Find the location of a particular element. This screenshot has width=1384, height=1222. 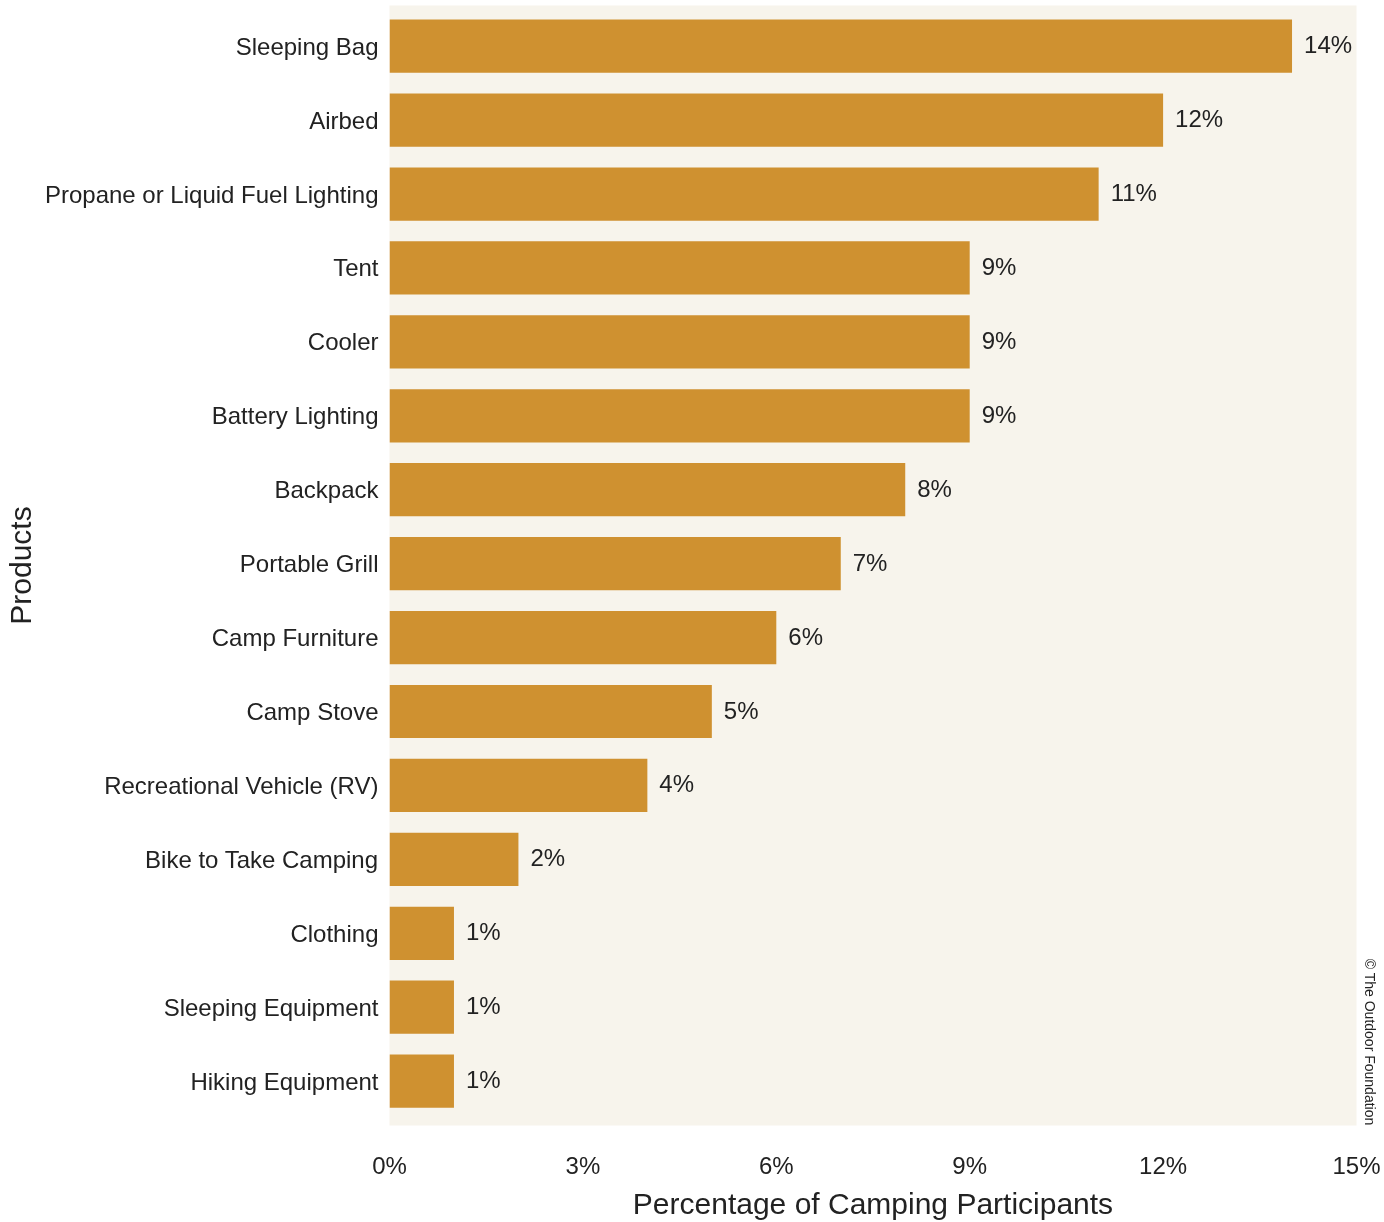

data-label: 5% is located at coordinates (741, 710).